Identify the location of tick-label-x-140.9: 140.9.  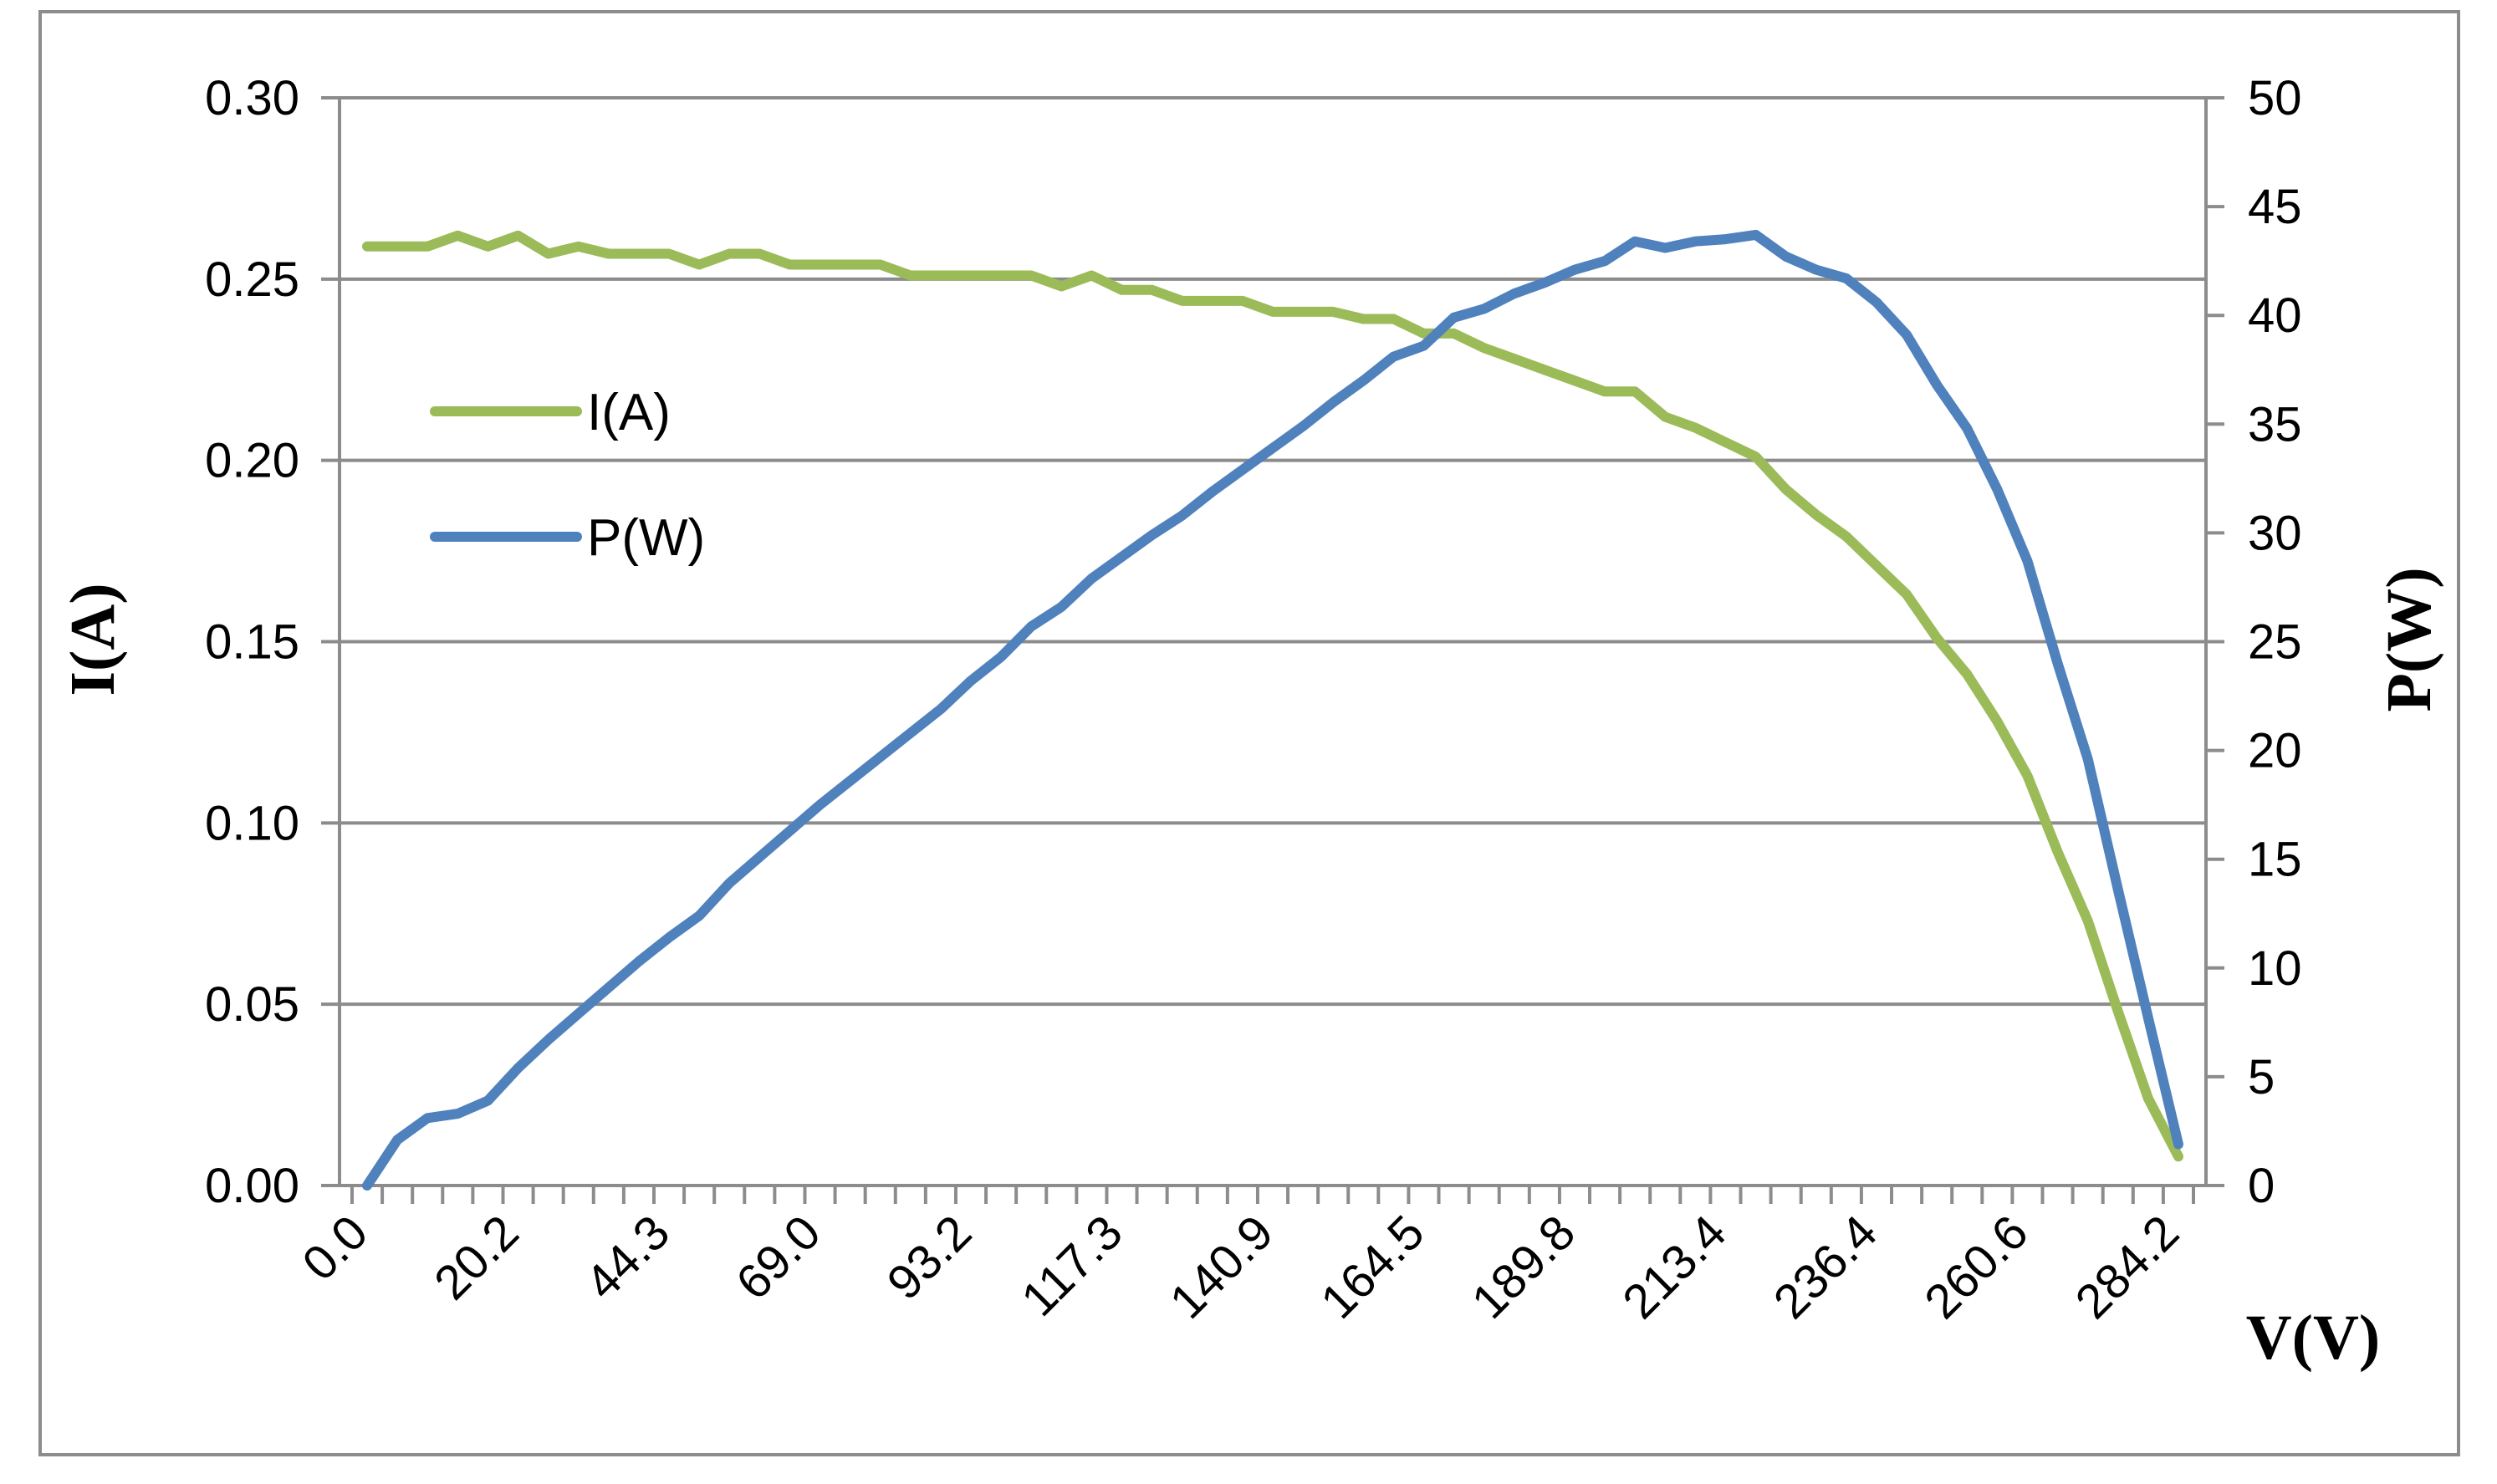
(1222, 1267).